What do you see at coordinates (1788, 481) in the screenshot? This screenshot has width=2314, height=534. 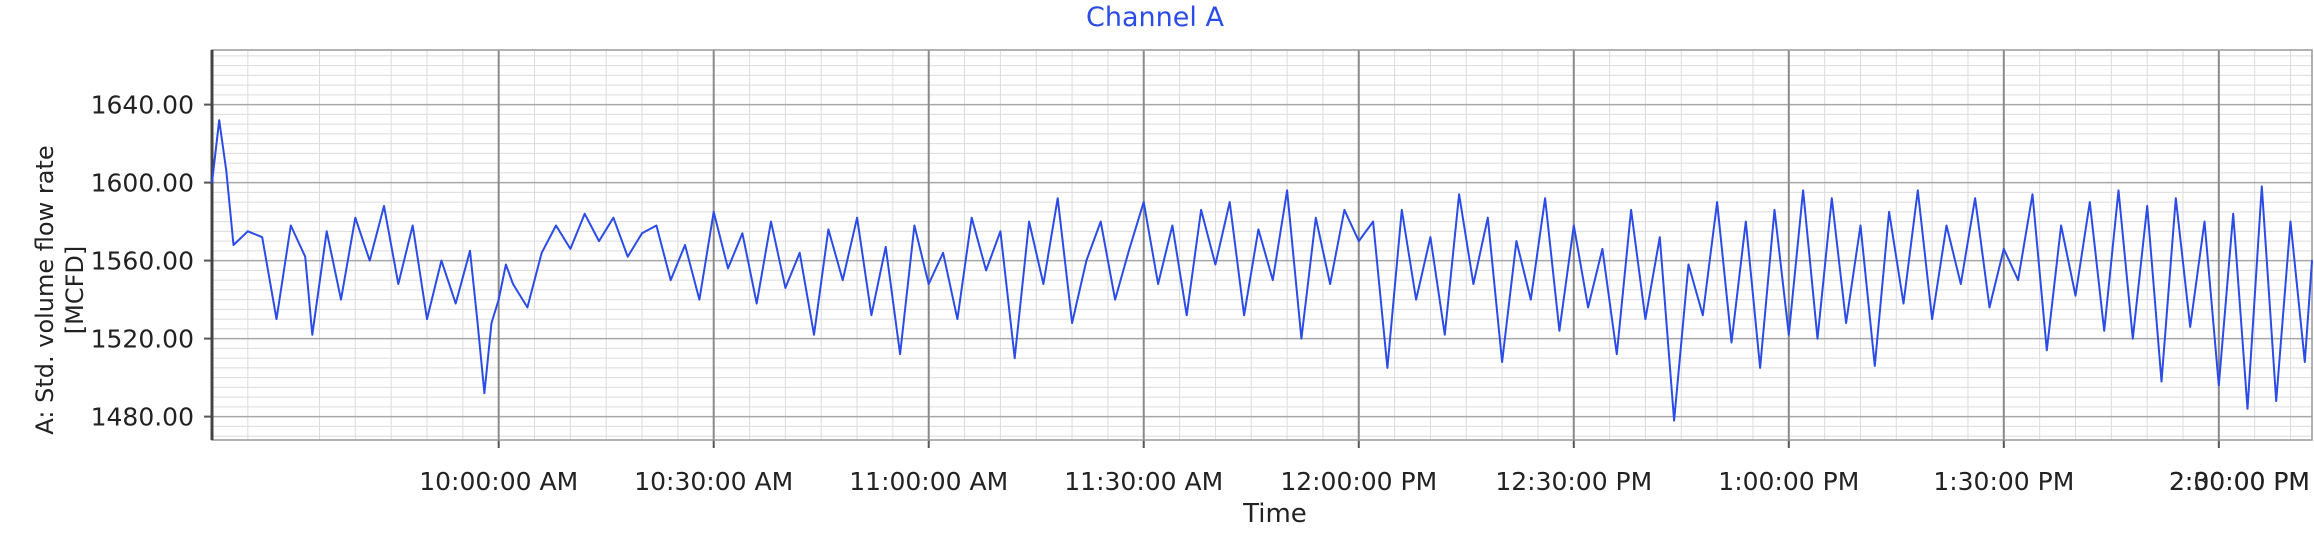 I see `x-tick-label: 1:00:00 PM` at bounding box center [1788, 481].